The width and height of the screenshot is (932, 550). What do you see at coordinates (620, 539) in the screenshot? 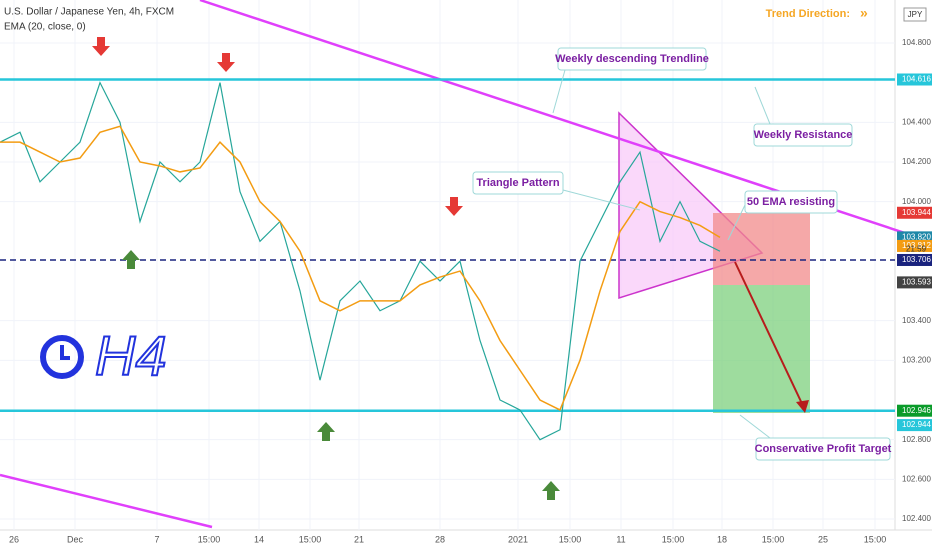
I see `x-tick-label: 11` at bounding box center [620, 539].